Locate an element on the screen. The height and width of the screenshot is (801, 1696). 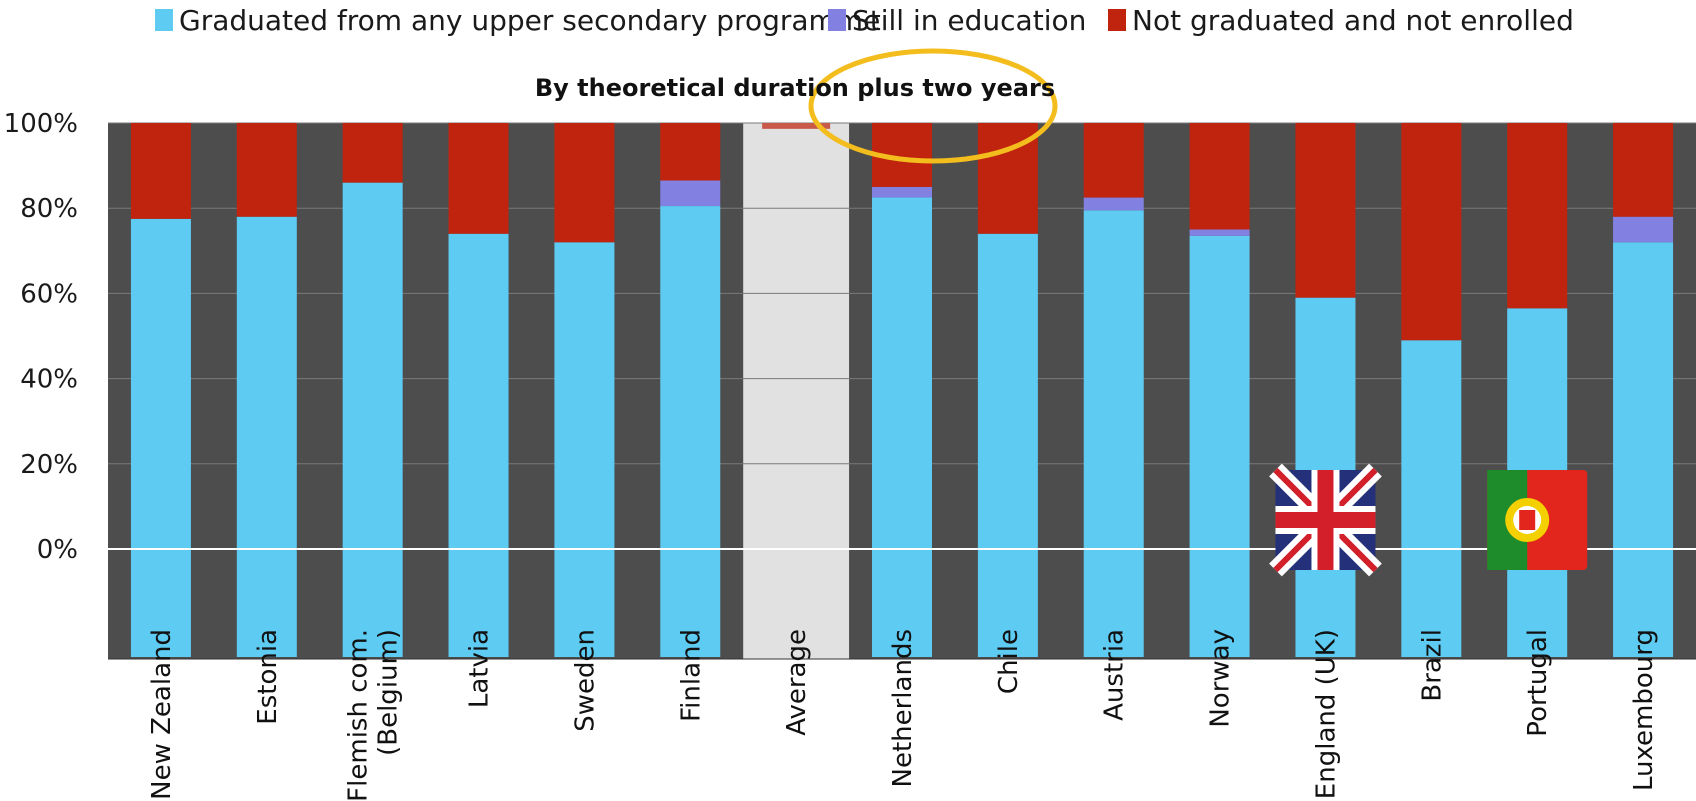
legend-label-not-graduated: Not graduated and not enrolled is located at coordinates (1353, 20).